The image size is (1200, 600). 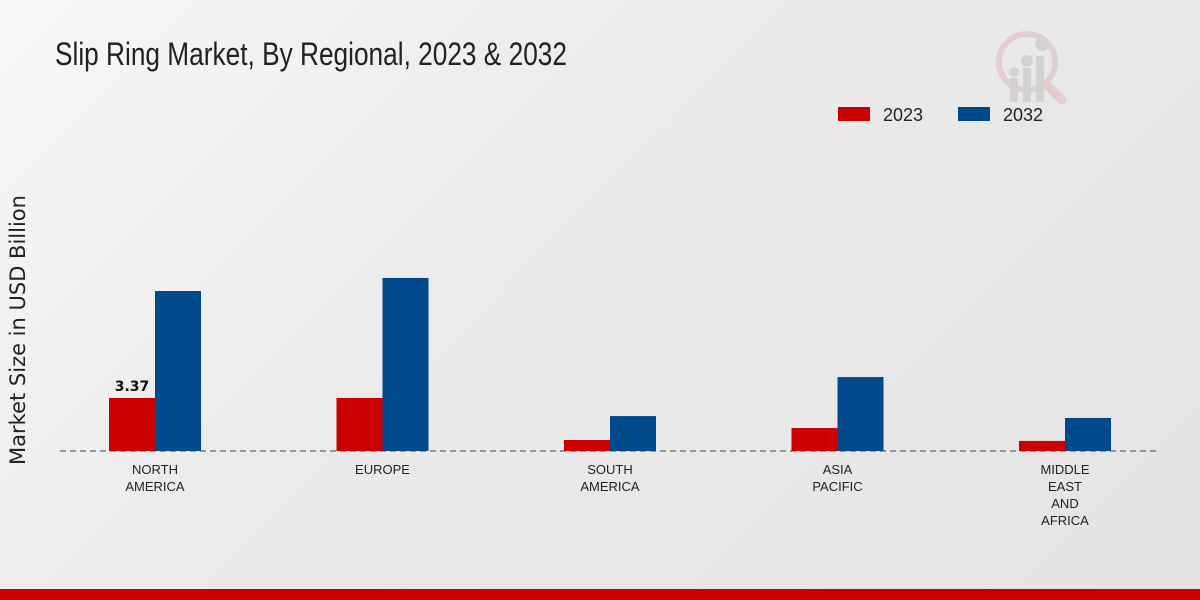 What do you see at coordinates (382, 469) in the screenshot?
I see `x-tick-label: EUROPE` at bounding box center [382, 469].